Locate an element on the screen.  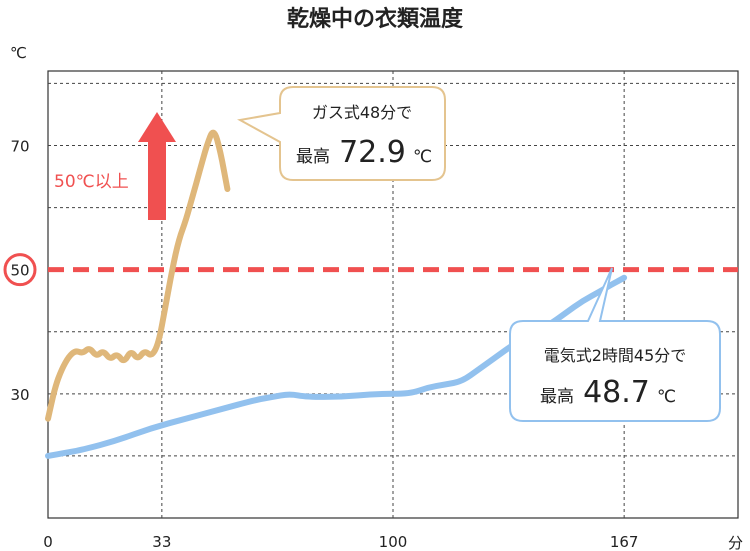
series-line-gas is located at coordinates (138, 275).